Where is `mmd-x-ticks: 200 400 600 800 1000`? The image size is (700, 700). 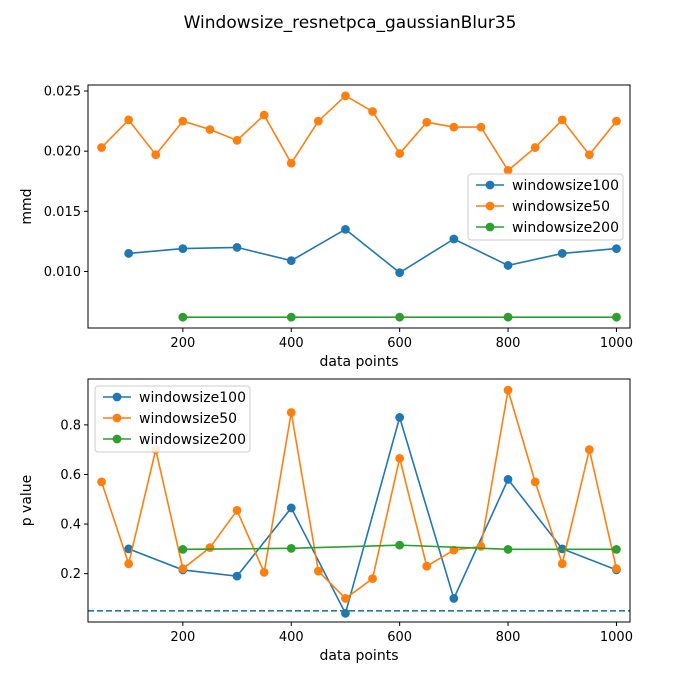 mmd-x-ticks: 200 400 600 800 1000 is located at coordinates (401, 339).